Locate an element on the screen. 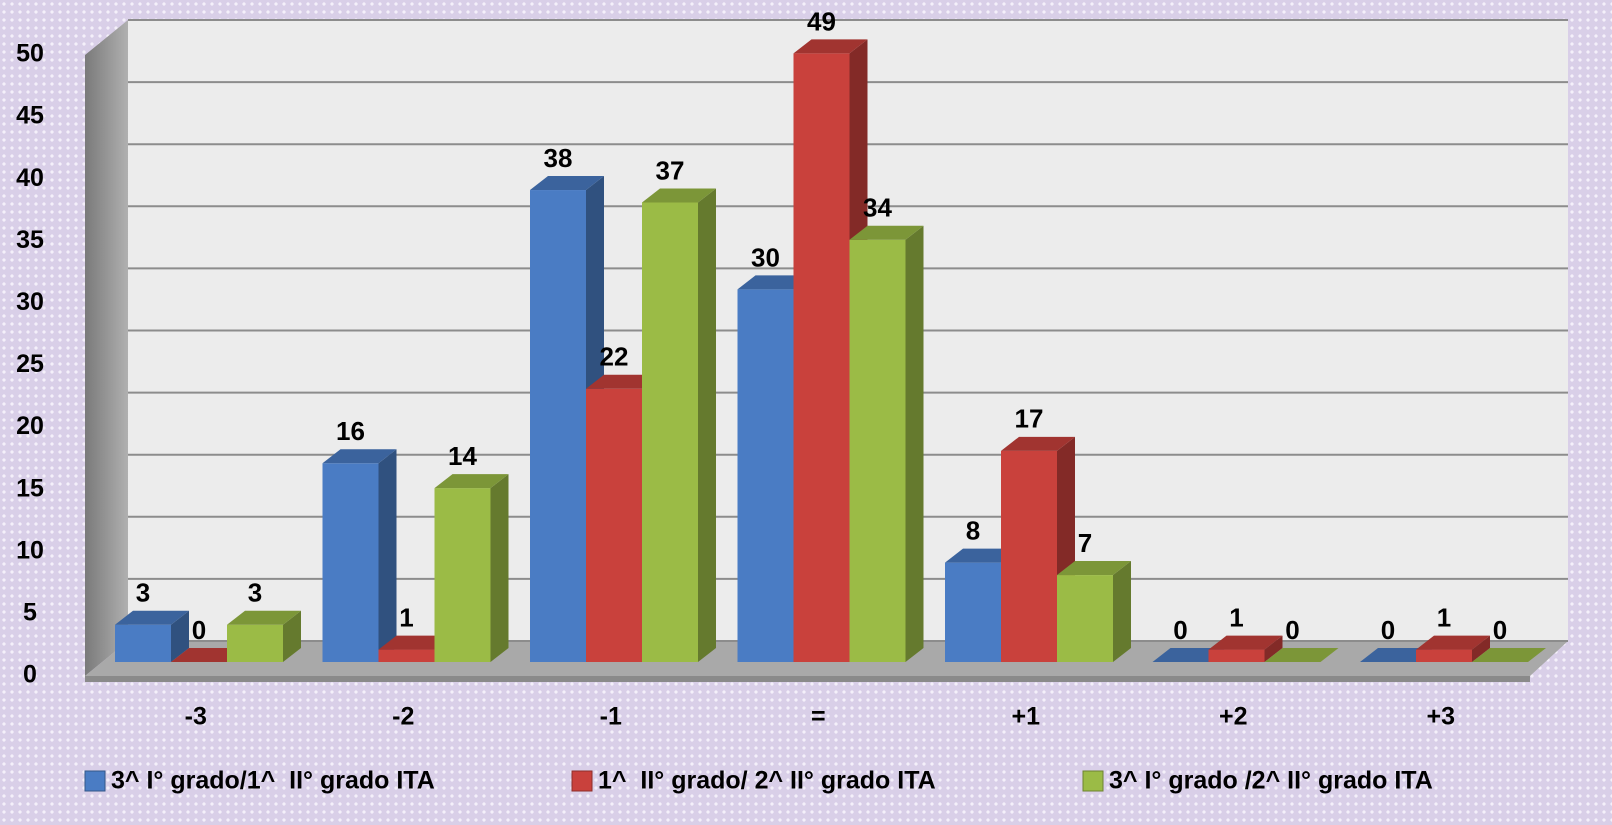  y-tick-label: 40 is located at coordinates (30, 178).